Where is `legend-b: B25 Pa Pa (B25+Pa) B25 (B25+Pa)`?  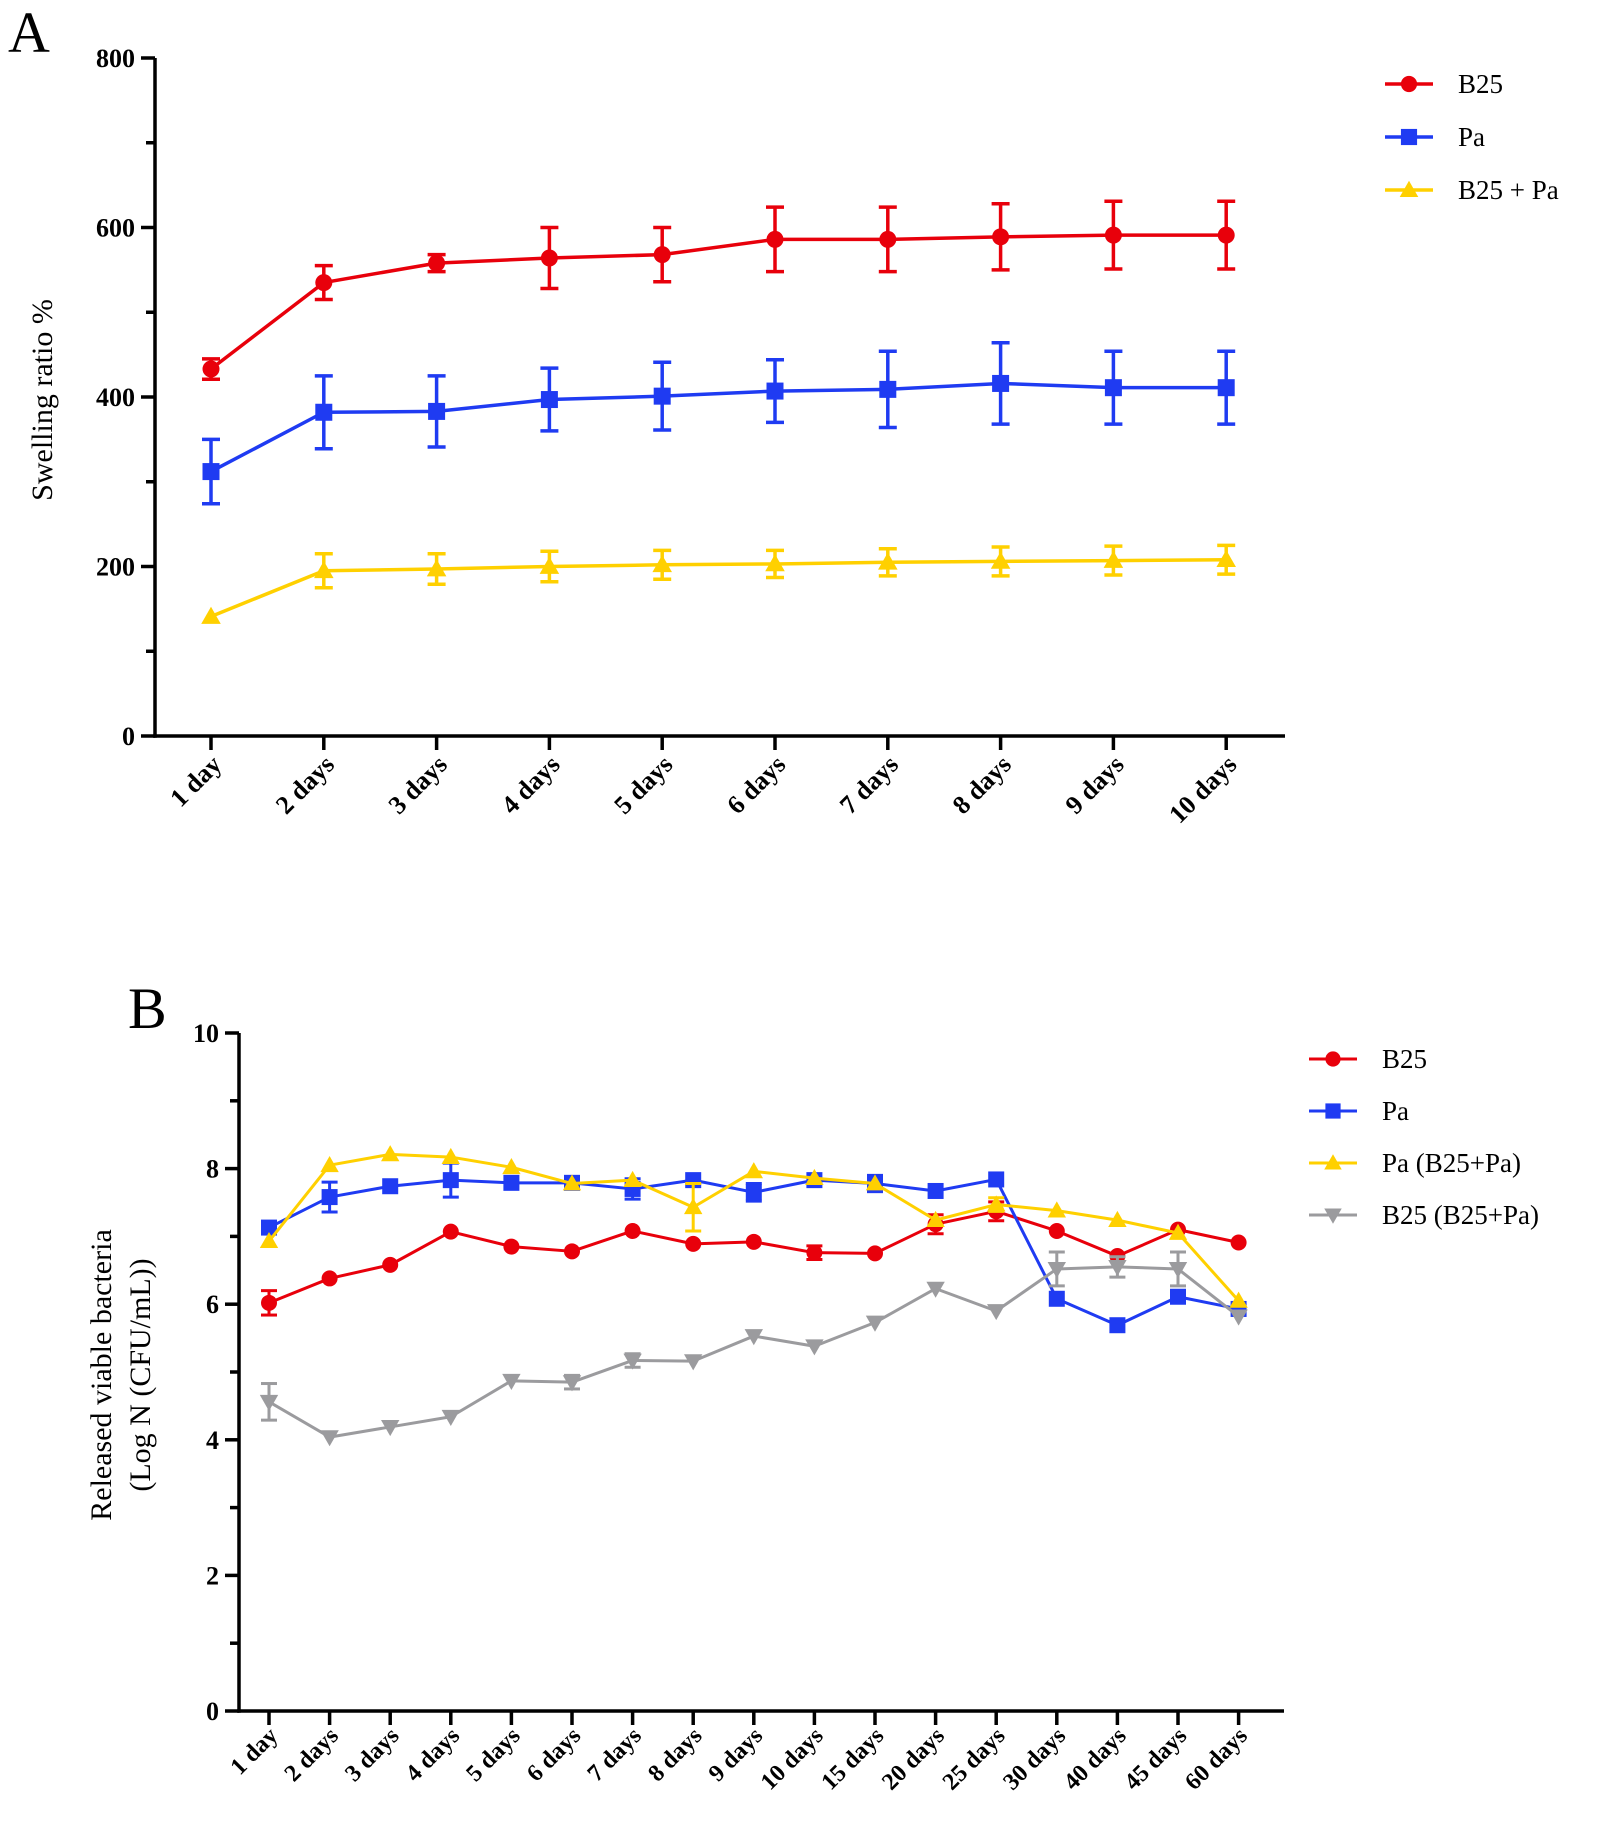
legend-b: B25 Pa Pa (B25+Pa) B25 (B25+Pa) is located at coordinates (1424, 1137).